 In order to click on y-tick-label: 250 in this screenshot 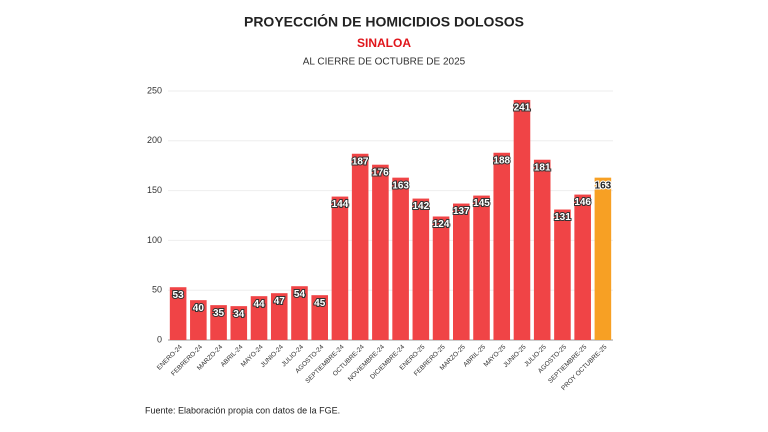, I will do `click(154, 90)`.